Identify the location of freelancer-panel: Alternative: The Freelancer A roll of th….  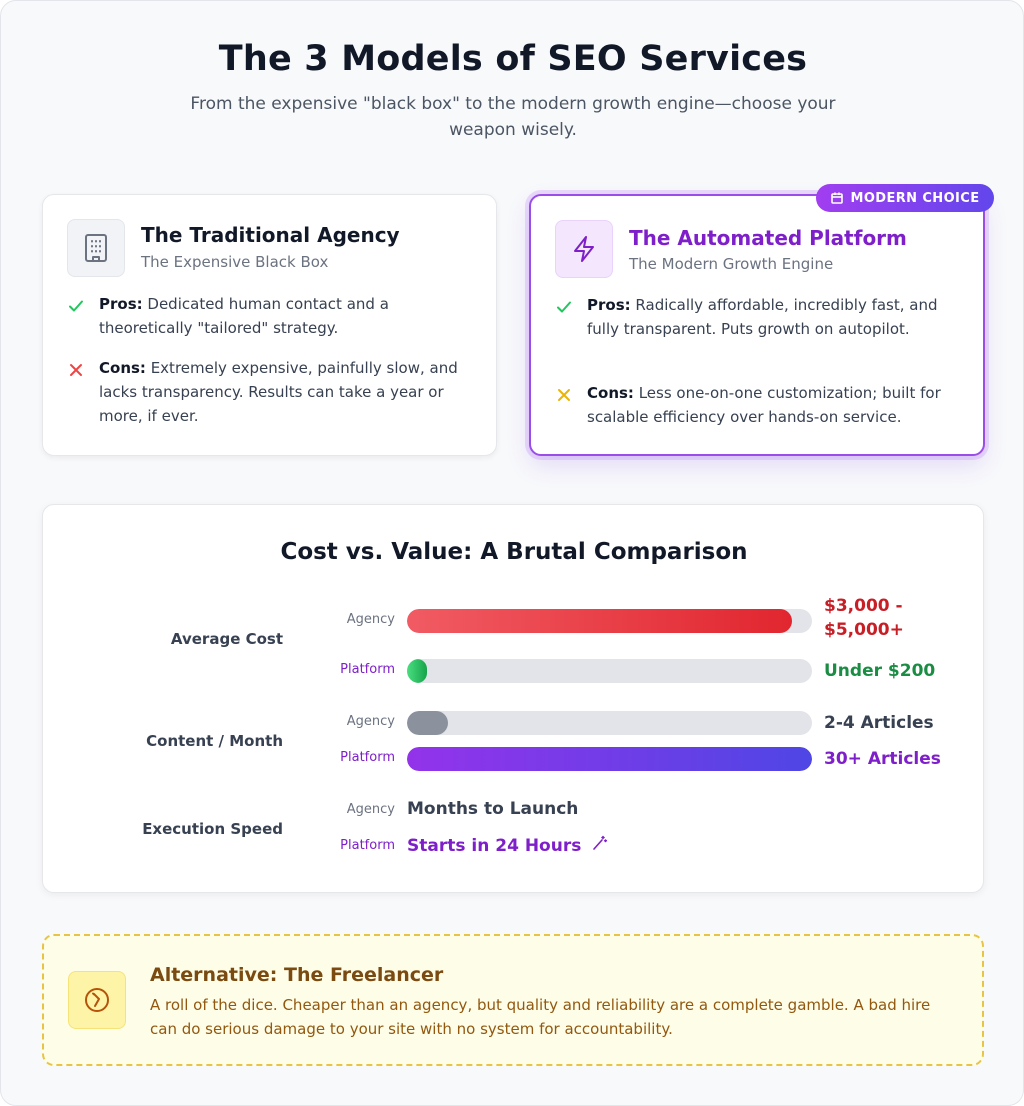
(513, 1000).